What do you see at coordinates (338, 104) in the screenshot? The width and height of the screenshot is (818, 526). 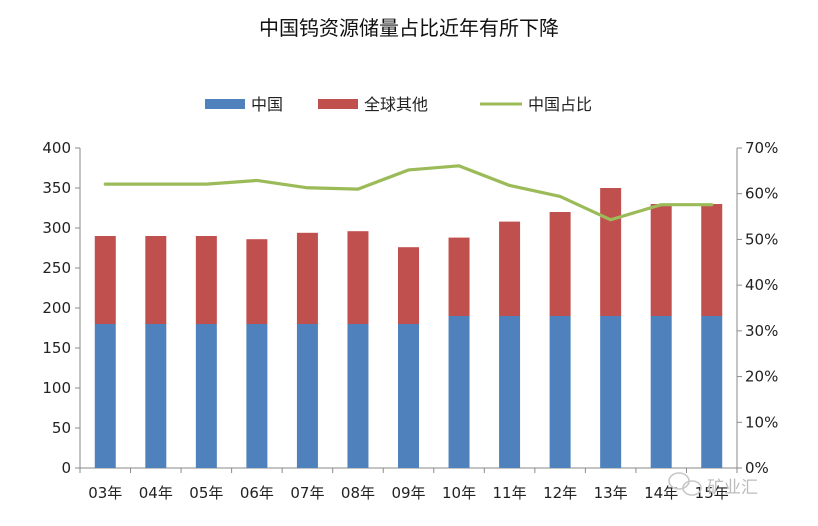 I see `legend-swatch-others` at bounding box center [338, 104].